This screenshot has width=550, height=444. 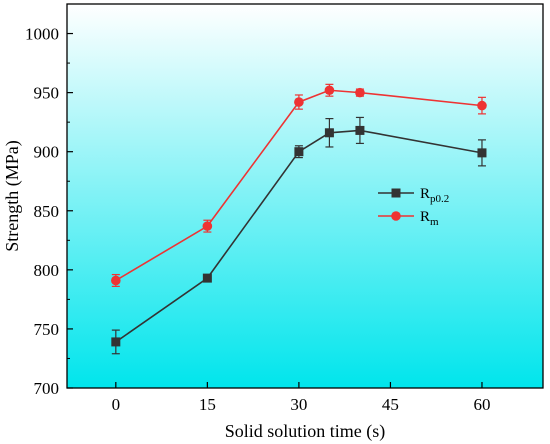 I want to click on legend-label: Rm, so click(x=429, y=218).